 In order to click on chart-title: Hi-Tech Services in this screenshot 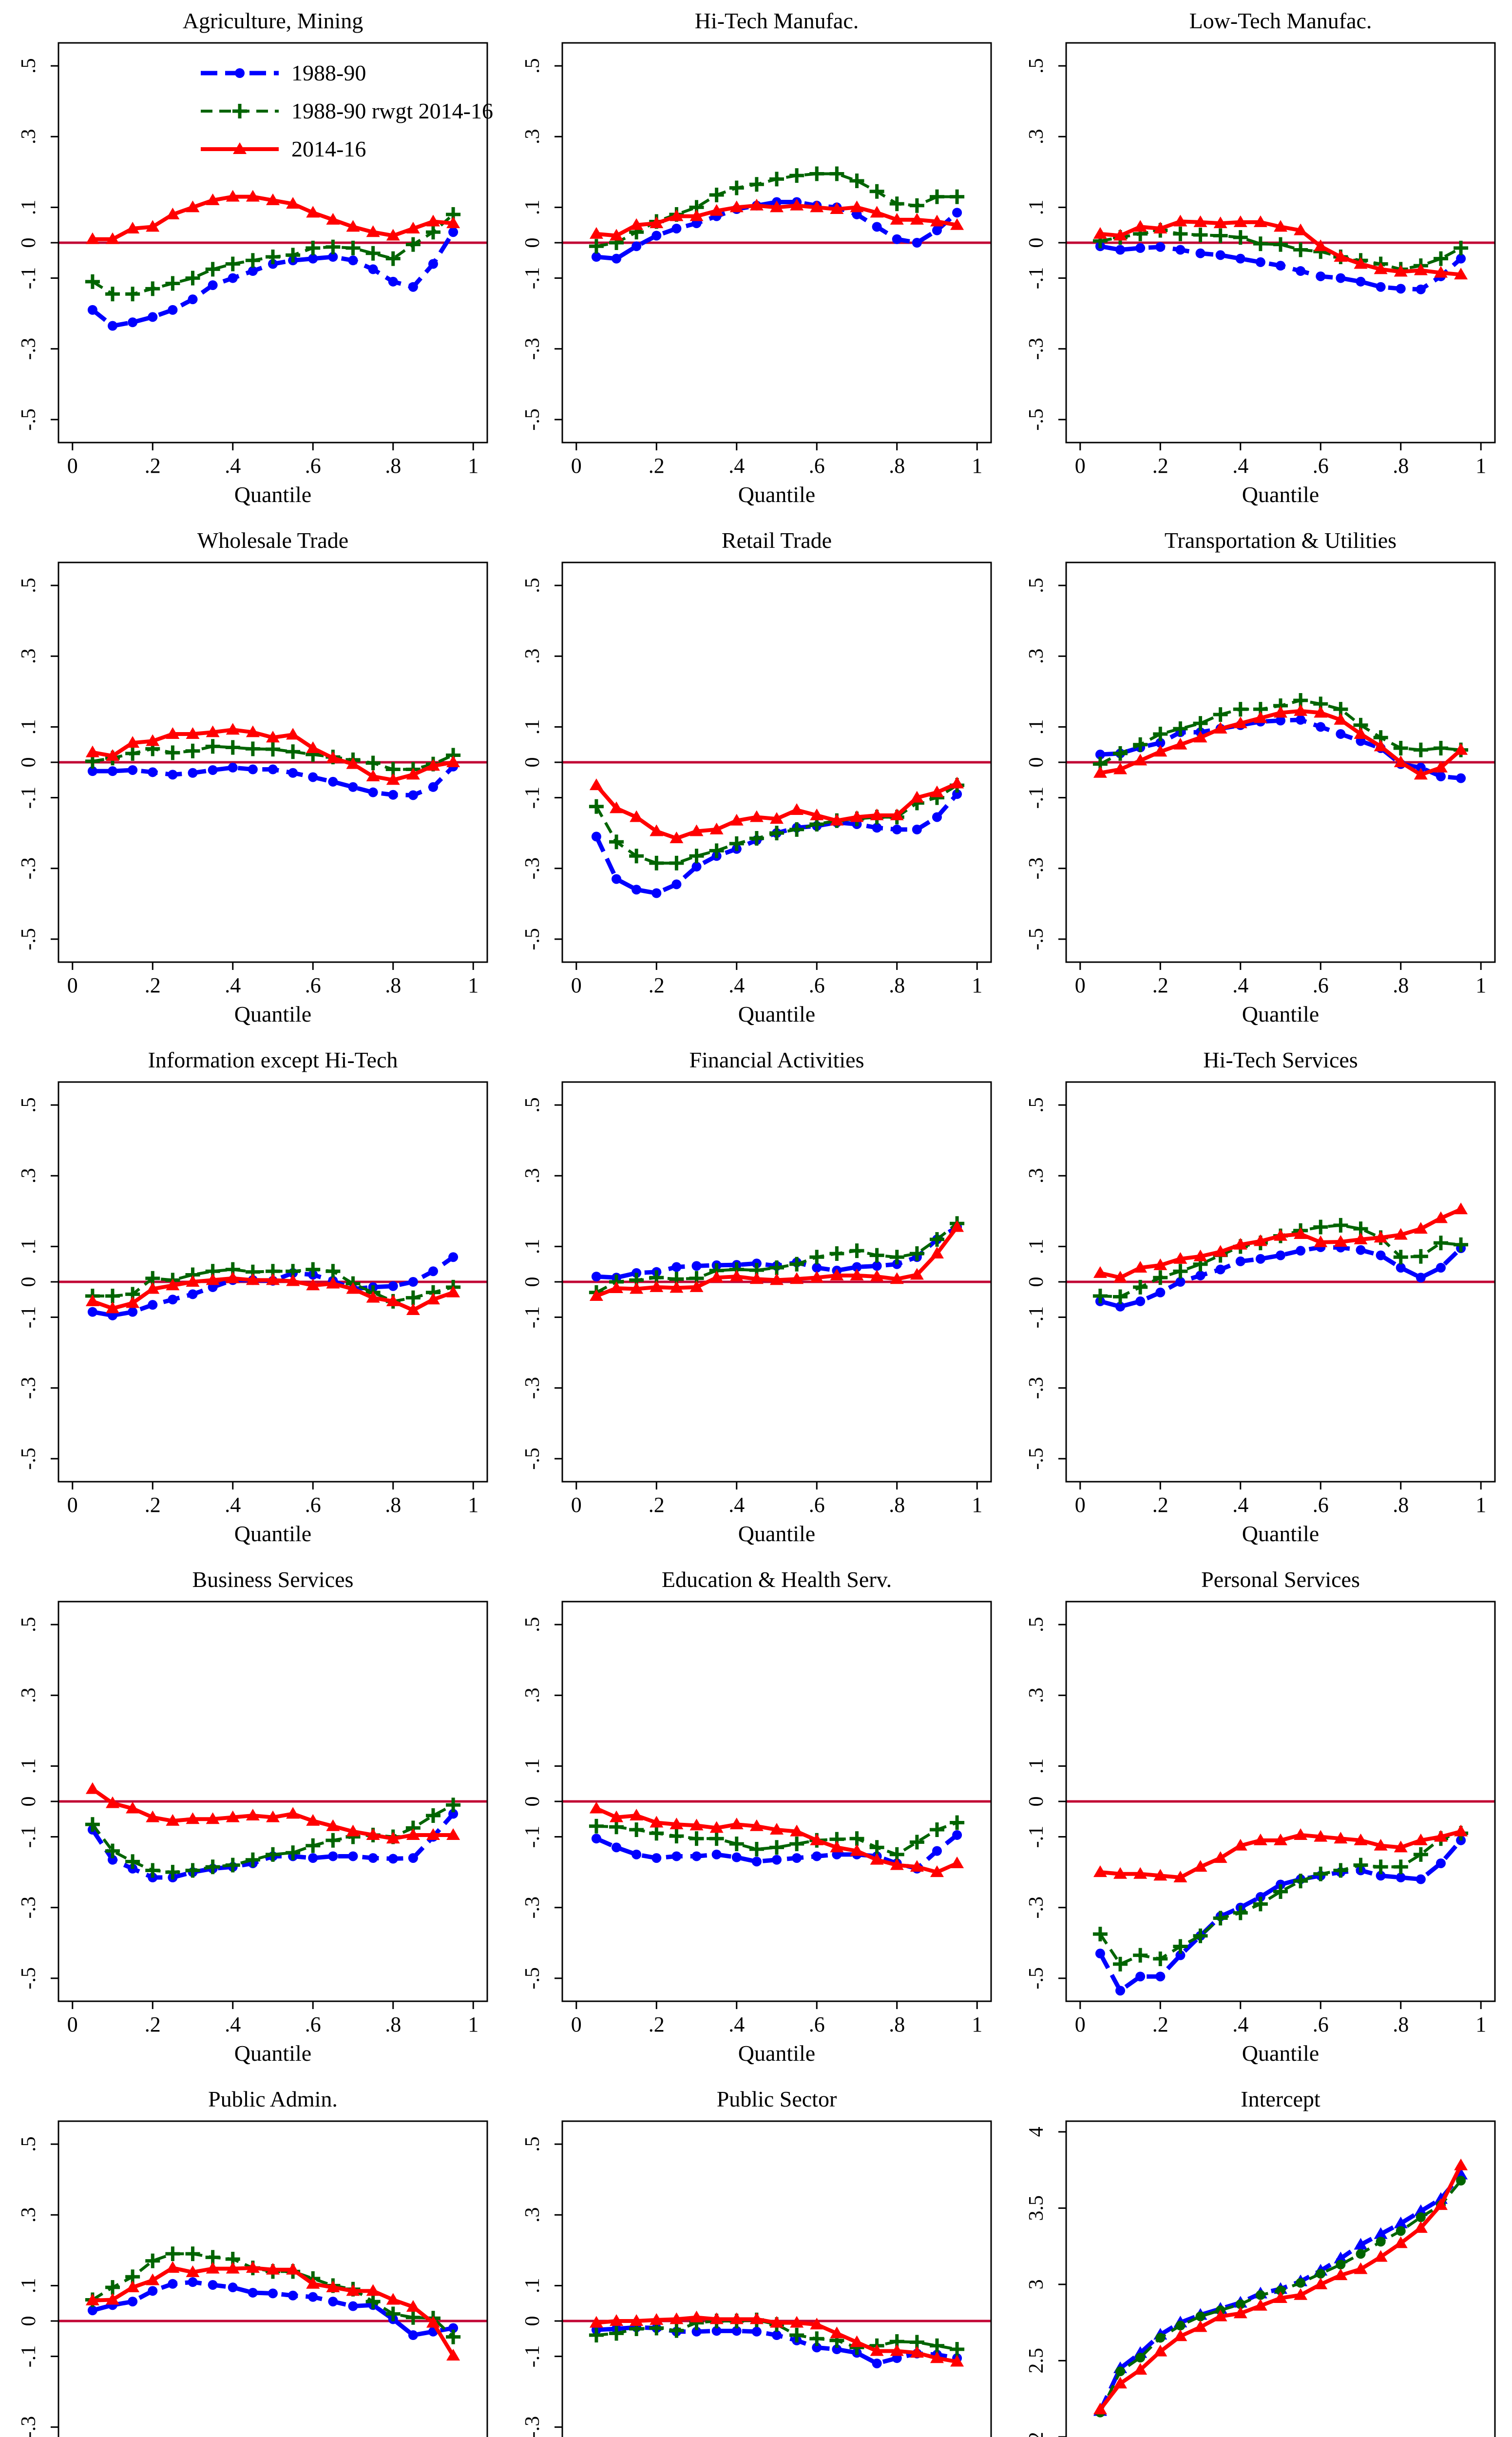, I will do `click(1280, 1060)`.